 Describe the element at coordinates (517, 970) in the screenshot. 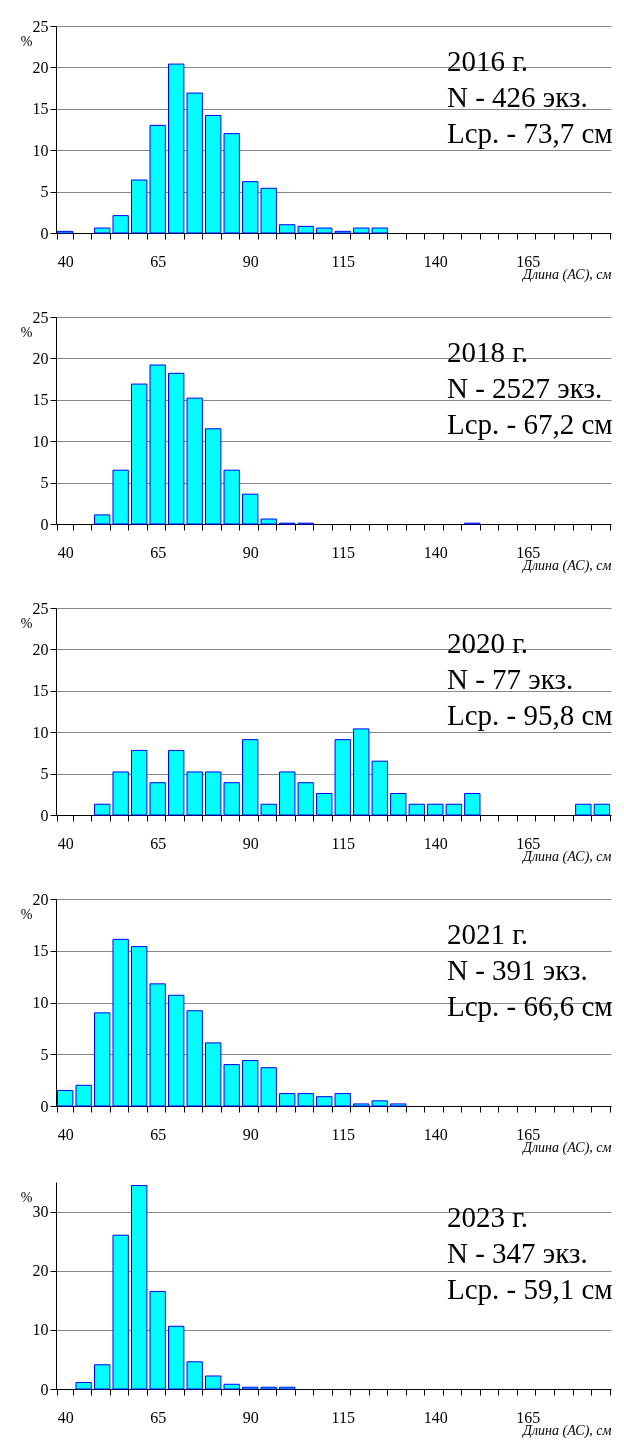

I see `annotation: N - 391 экз.` at that location.